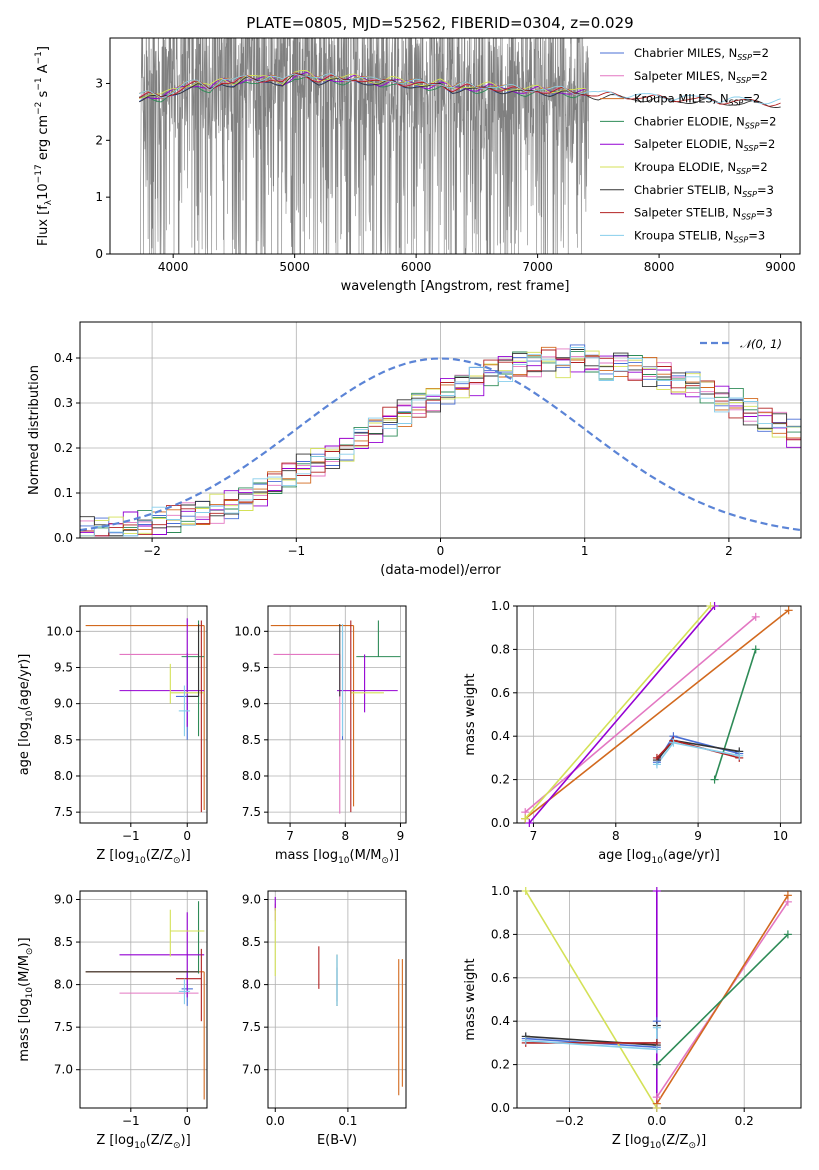 Image resolution: width=819 pixels, height=1170 pixels. I want to click on label-part: erg cm, so click(43, 139).